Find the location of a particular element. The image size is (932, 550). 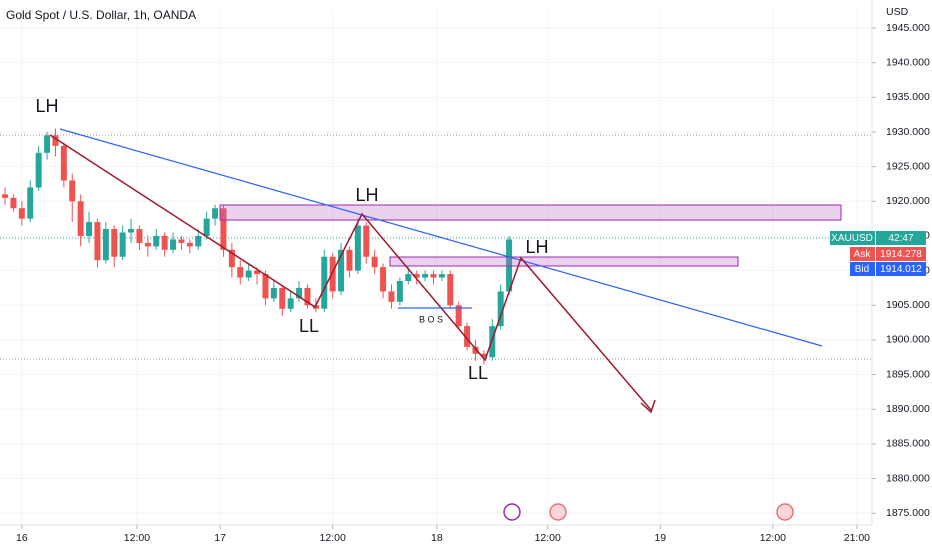

y-tick-label: 1940.000 is located at coordinates (908, 62).